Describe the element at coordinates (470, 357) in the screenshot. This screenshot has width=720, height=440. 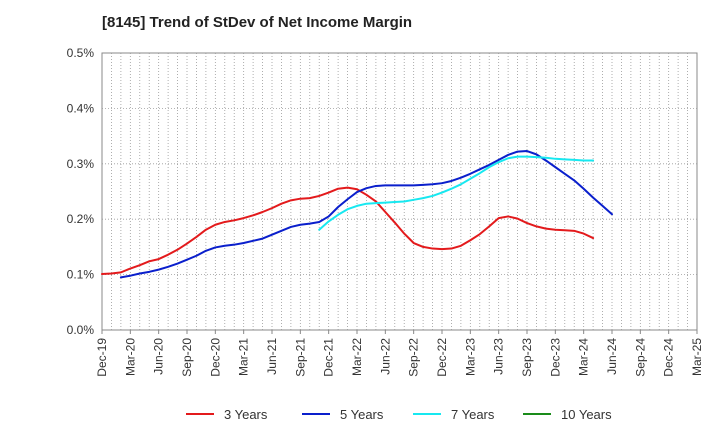
I see `x-tick-label: Mar-23` at that location.